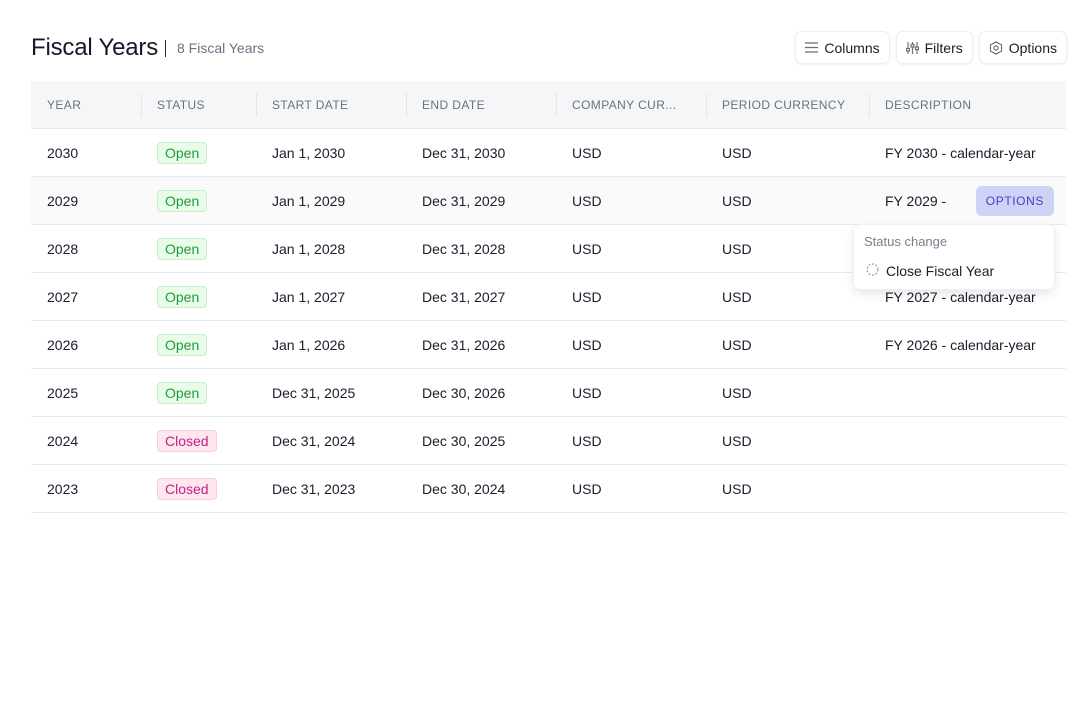 The width and height of the screenshot is (1092, 715). What do you see at coordinates (464, 392) in the screenshot?
I see `end-date-cell: Dec 30, 2026` at bounding box center [464, 392].